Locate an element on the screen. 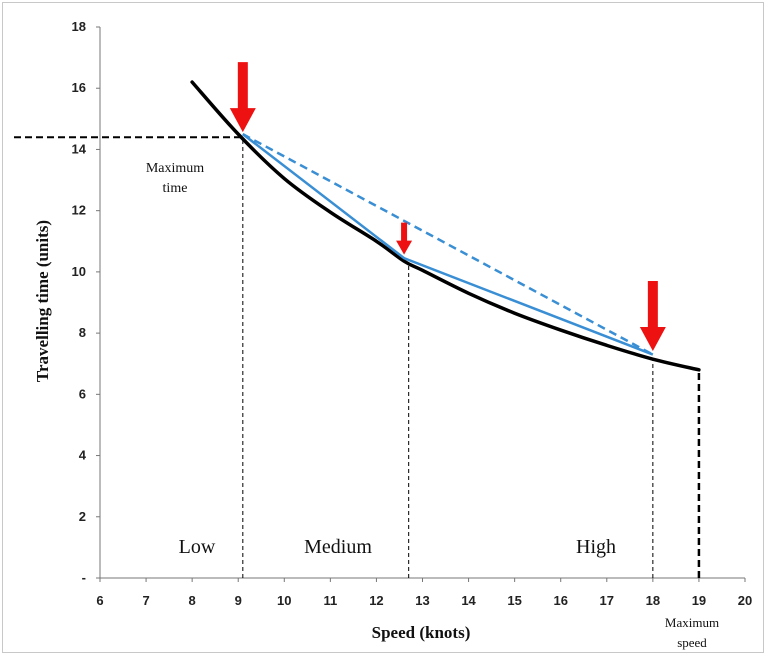  y-tick-label: - is located at coordinates (84, 577).